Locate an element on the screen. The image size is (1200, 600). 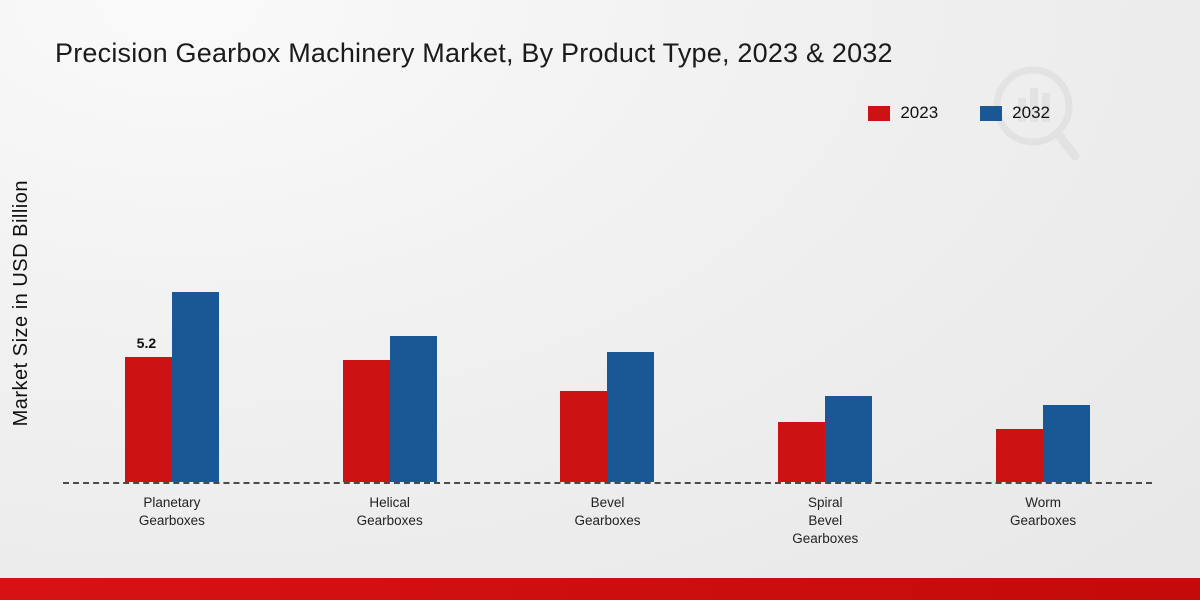
legend: 2023 2032 is located at coordinates (959, 113).